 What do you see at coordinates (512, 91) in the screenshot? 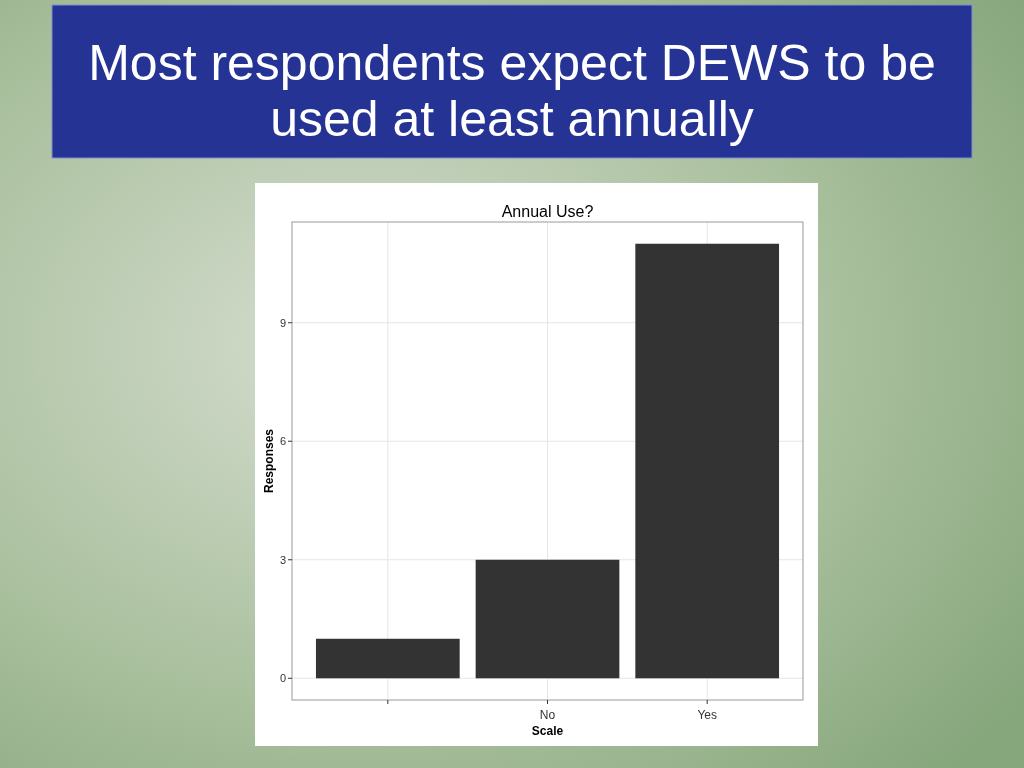
I see `chart-title: Most respondents expect DEWS to be used at least annually` at bounding box center [512, 91].